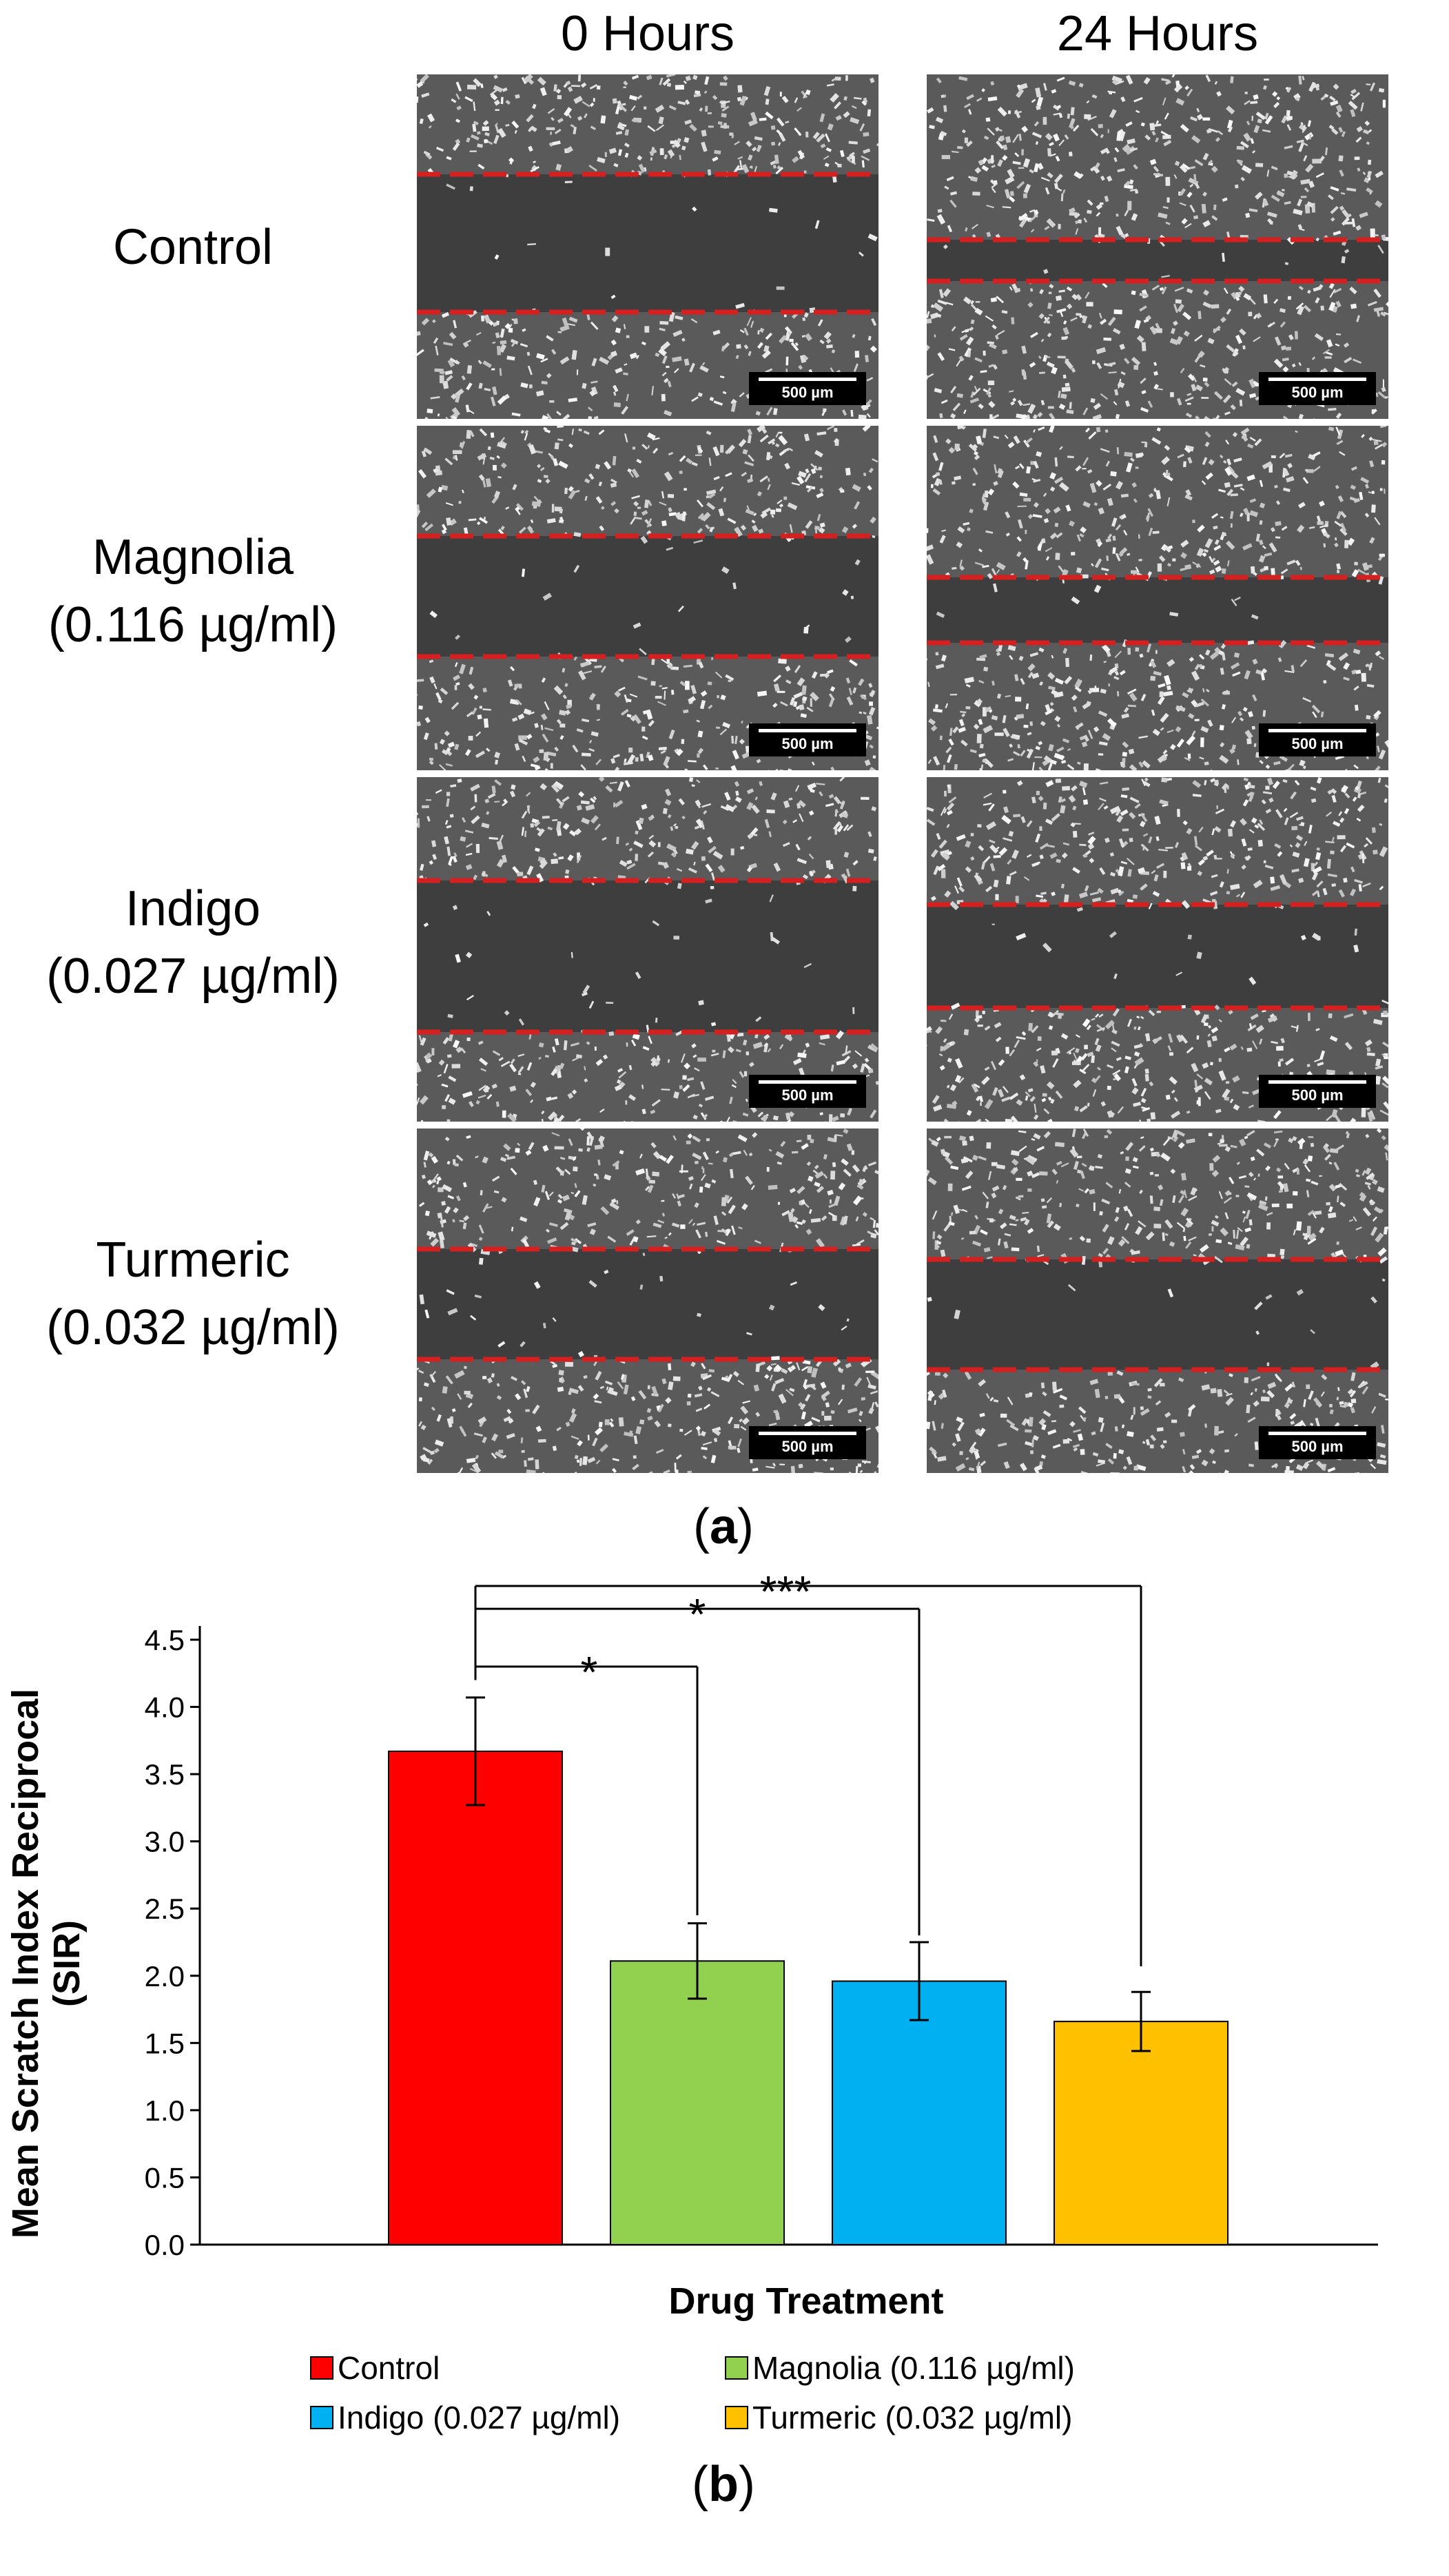  Describe the element at coordinates (165, 1775) in the screenshot. I see `y-tick-label: 3.5` at that location.